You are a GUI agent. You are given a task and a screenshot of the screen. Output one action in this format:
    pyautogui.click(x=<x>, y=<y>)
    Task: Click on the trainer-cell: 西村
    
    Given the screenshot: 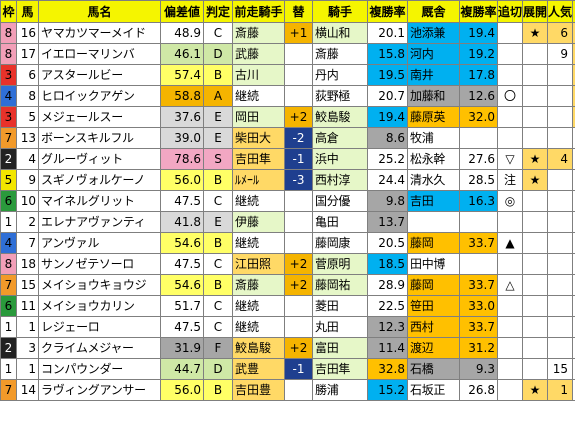 What is the action you would take?
    pyautogui.click(x=433, y=327)
    